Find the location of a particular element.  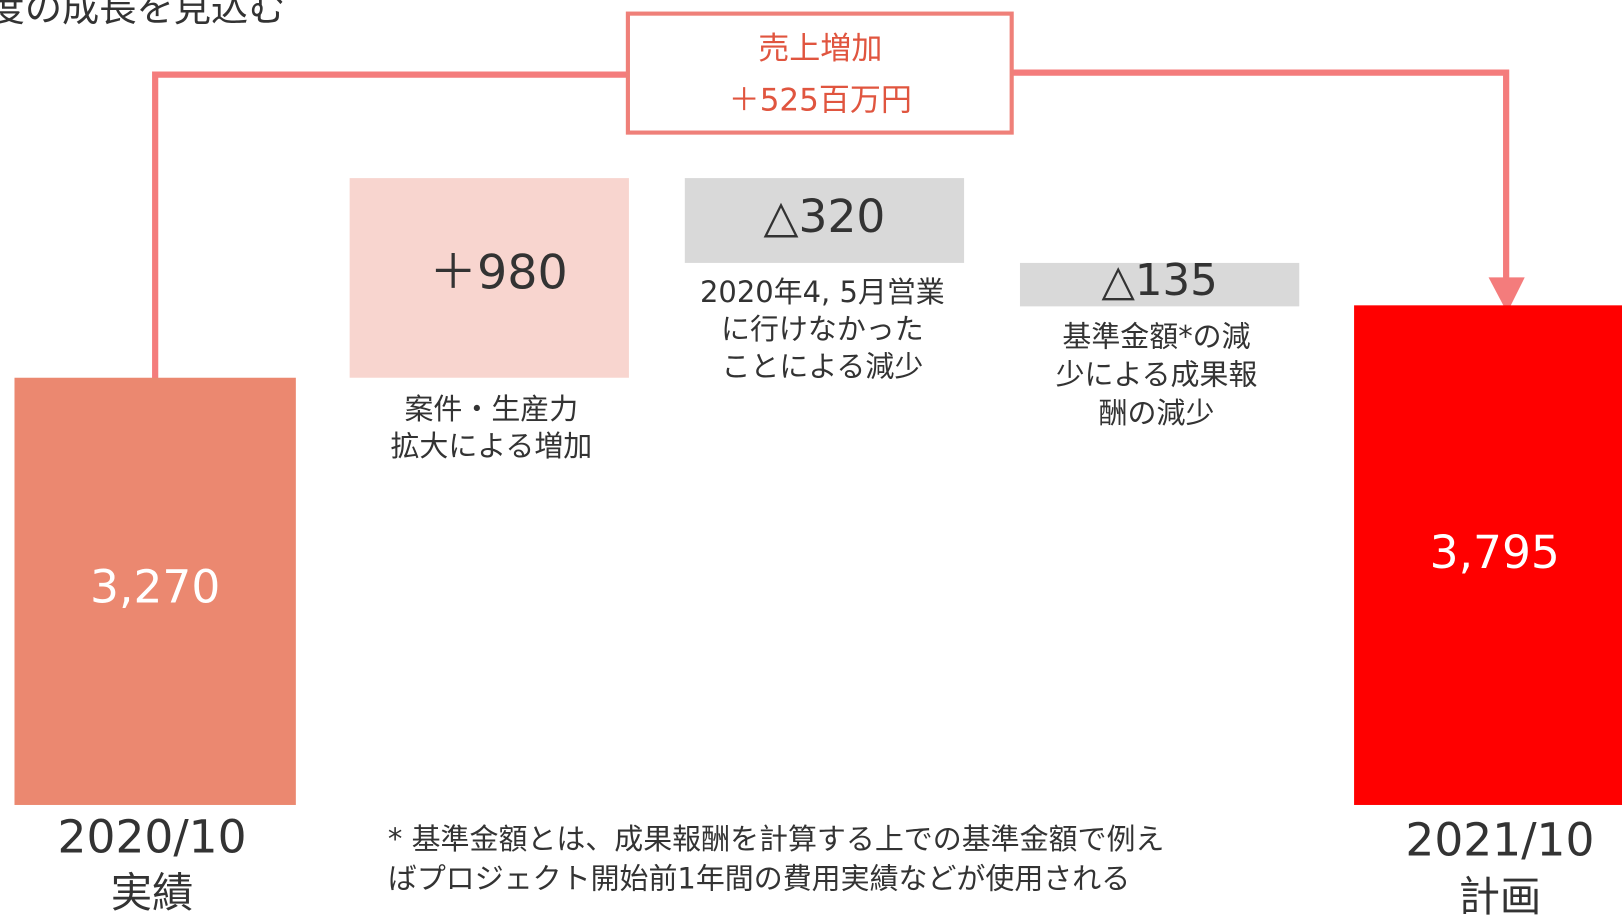

footnote: ばプロジェクト開始前1年間の費用実績などが使用される is located at coordinates (759, 878).